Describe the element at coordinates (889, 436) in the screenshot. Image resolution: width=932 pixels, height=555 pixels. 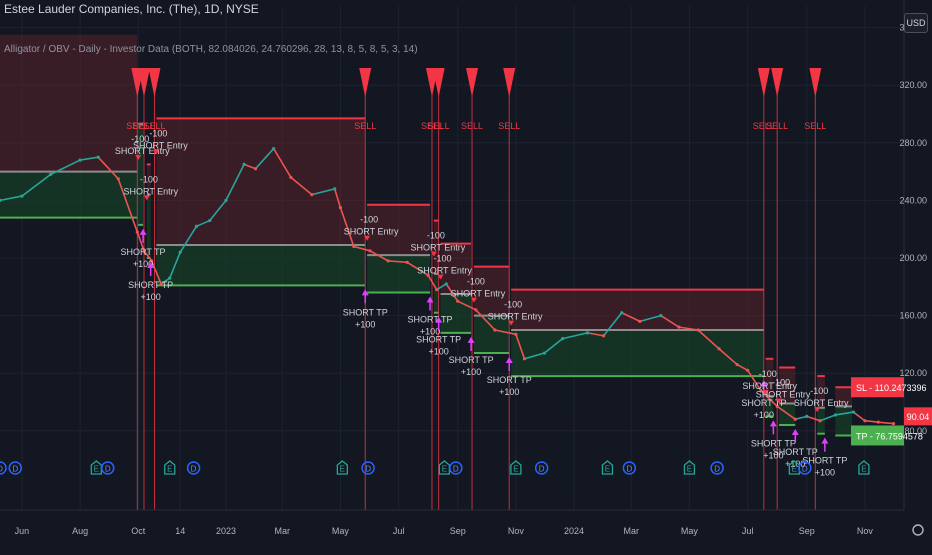
I see `tp-tag-label: TP - 76.7594578` at that location.